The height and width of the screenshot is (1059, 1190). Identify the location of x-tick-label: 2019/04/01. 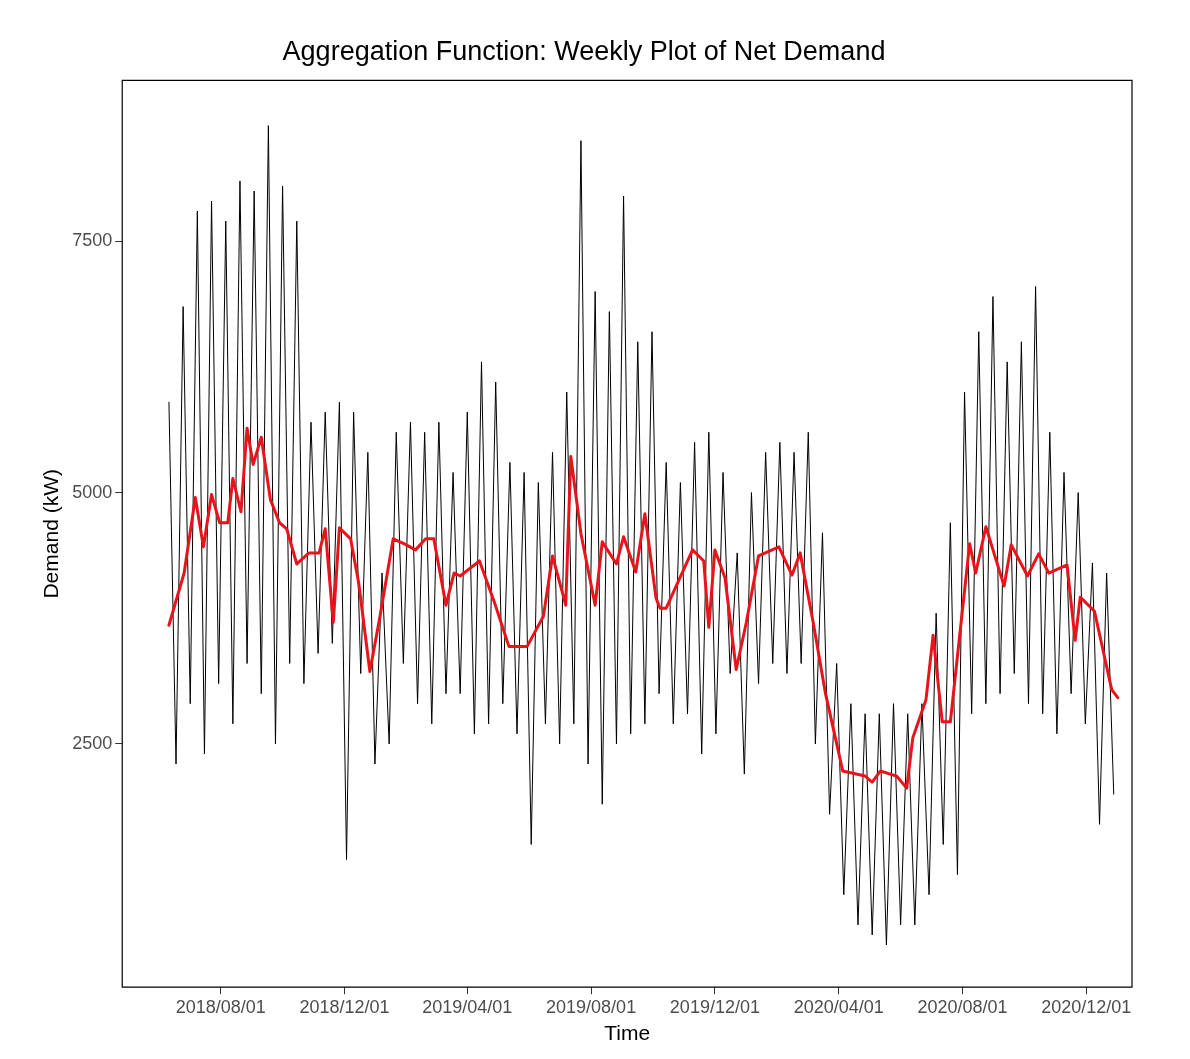
(467, 1006).